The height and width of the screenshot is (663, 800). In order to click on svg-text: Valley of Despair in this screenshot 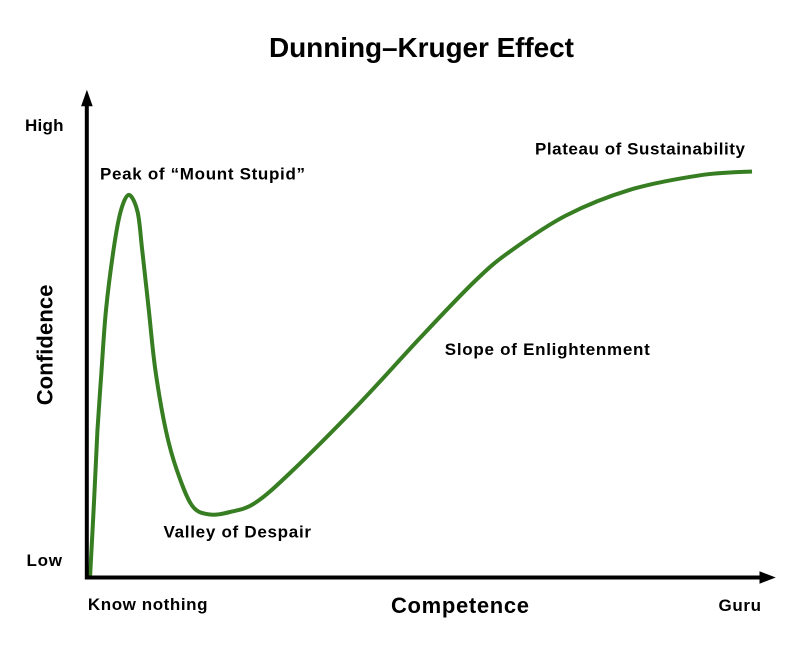, I will do `click(238, 531)`.